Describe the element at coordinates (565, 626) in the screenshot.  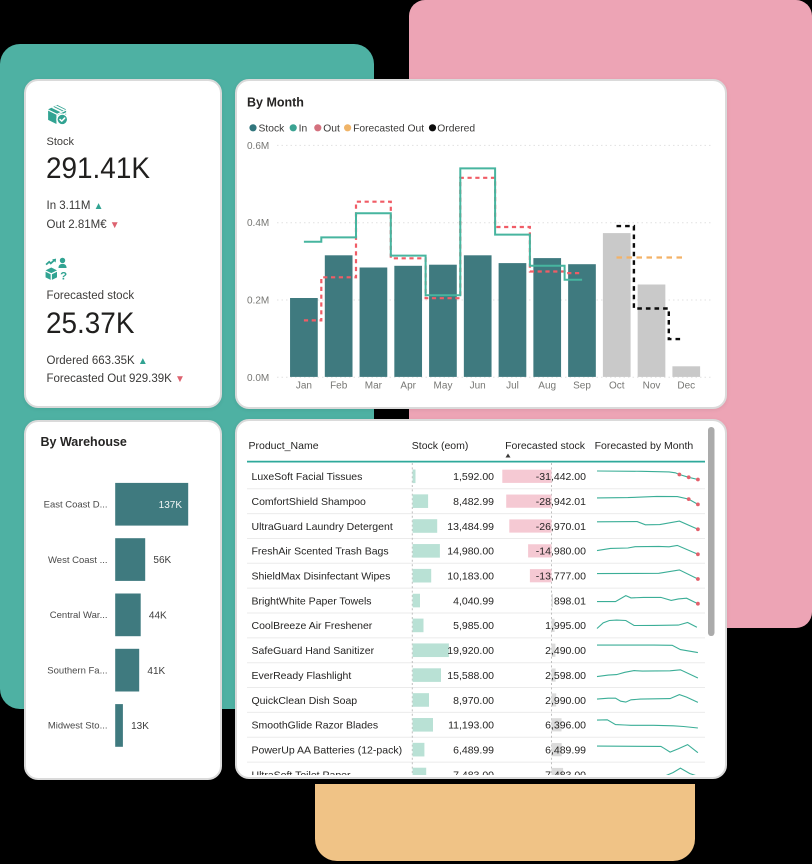
I see `svg-text: 1,995.00` at that location.